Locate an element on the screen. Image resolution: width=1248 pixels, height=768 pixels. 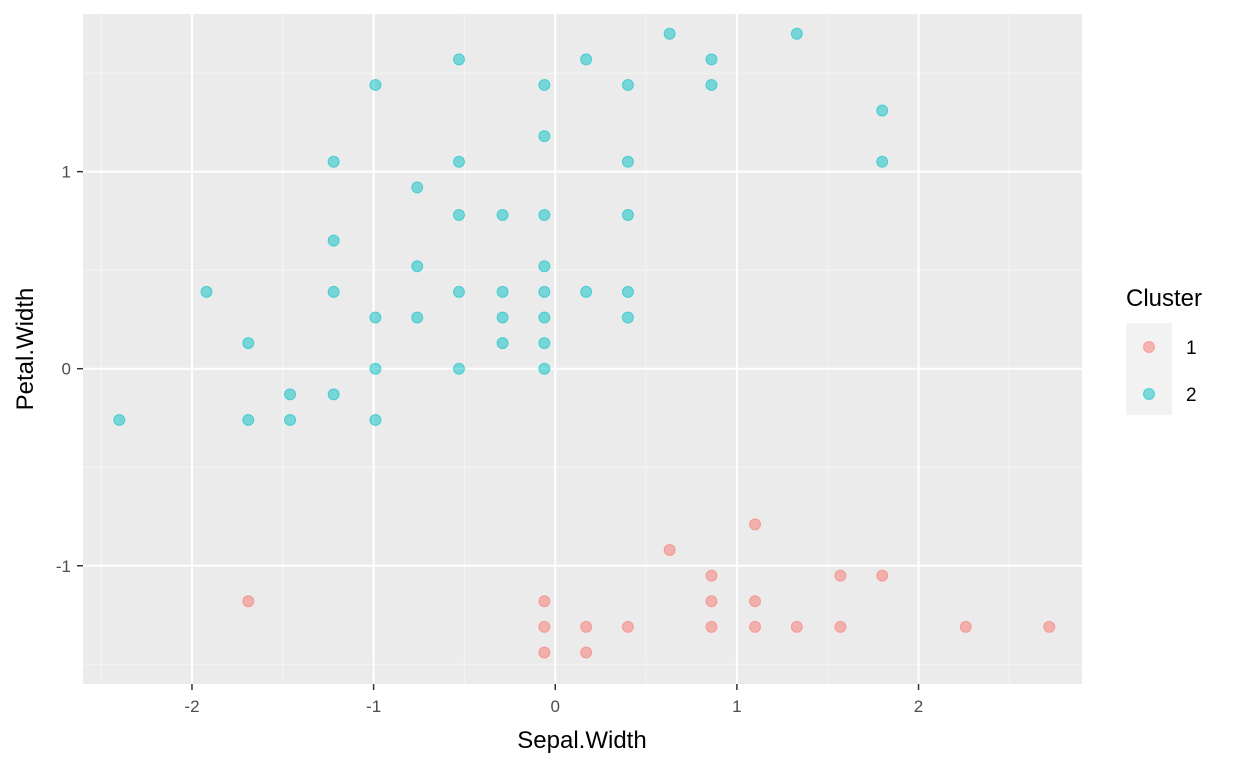
legend-key-background is located at coordinates (1149, 369).